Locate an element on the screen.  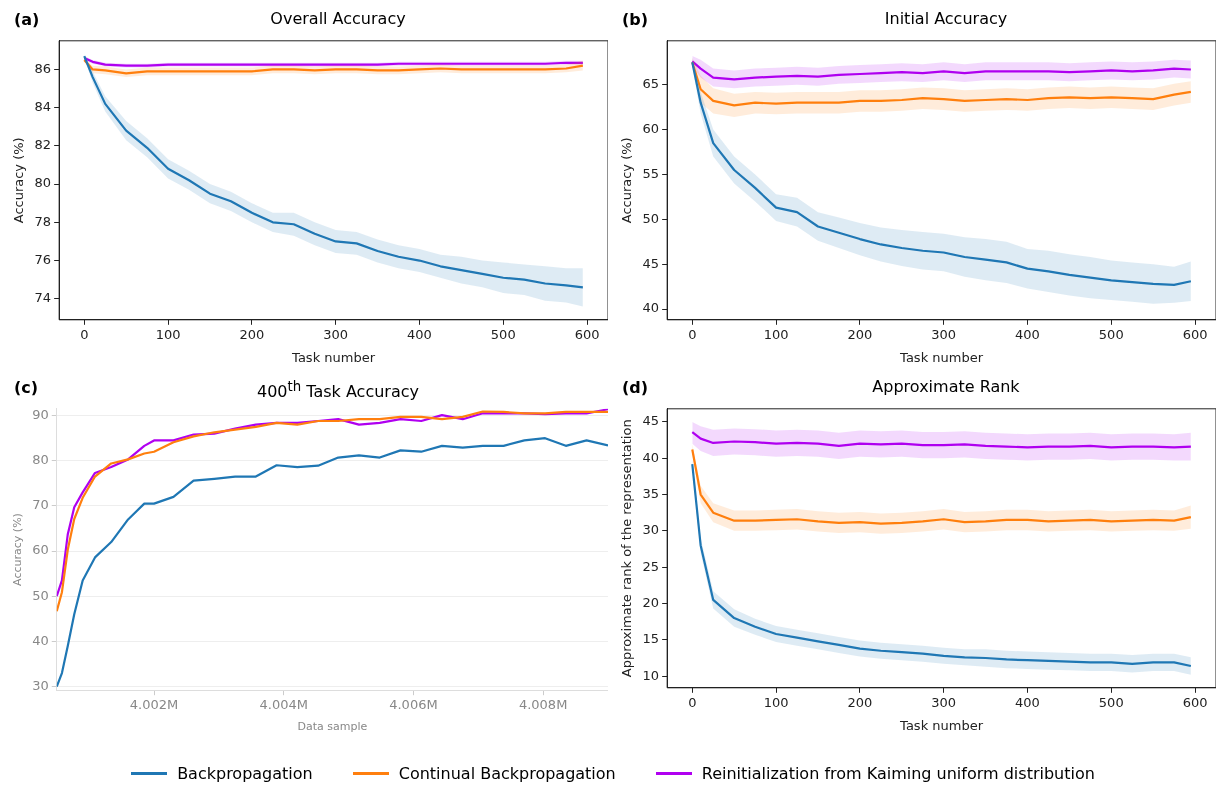
y-tick-label: 90 is located at coordinates (40, 414).